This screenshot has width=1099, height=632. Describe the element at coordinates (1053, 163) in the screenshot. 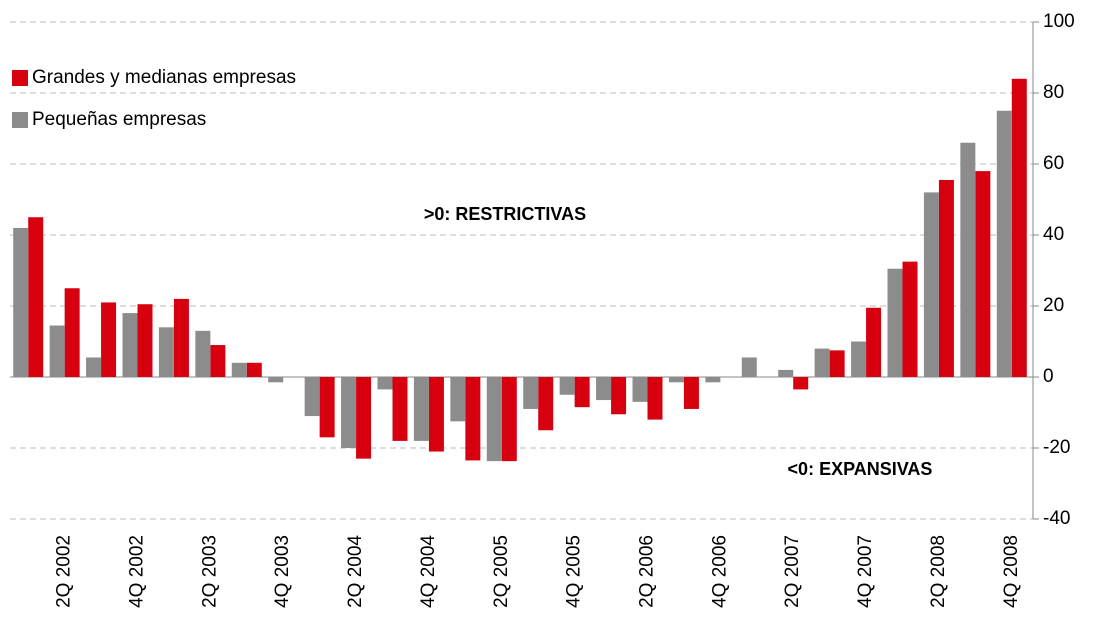

I see `y-tick-label: 60` at that location.